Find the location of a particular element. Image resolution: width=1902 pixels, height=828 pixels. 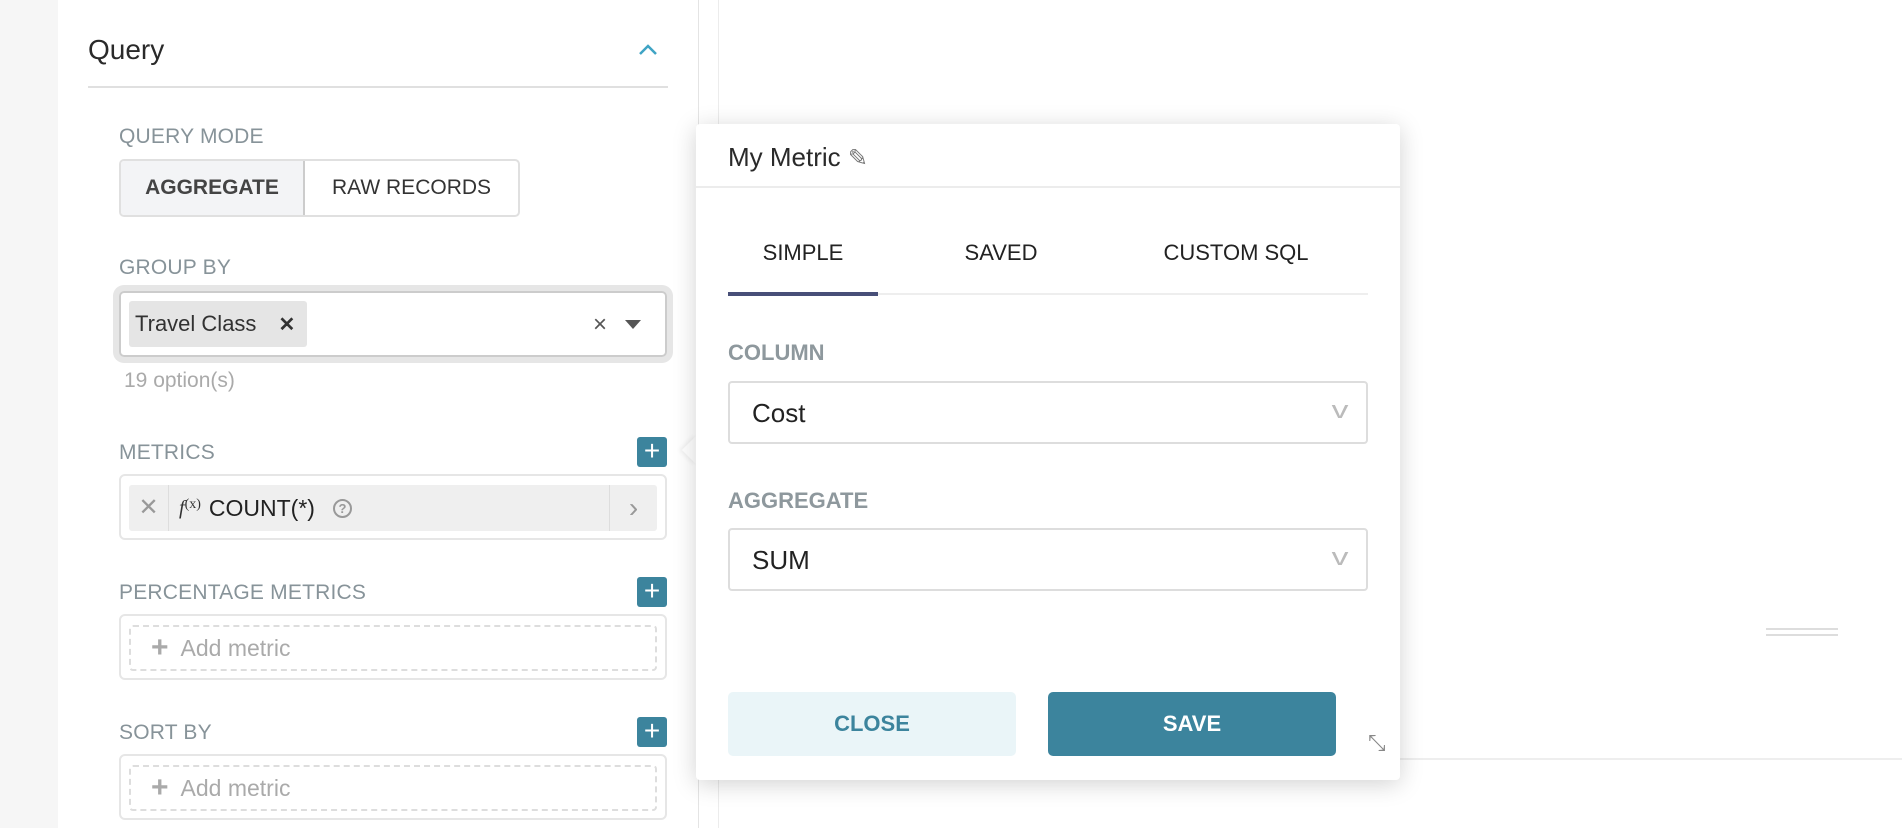

metric-title: My Metric ✎ is located at coordinates (798, 157).